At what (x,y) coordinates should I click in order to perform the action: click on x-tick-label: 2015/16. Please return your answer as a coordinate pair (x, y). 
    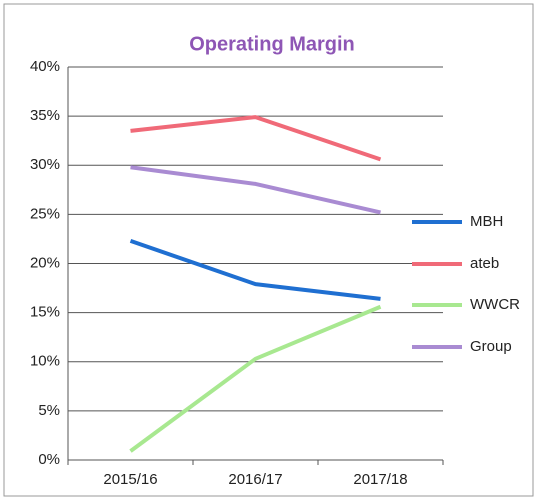
    Looking at the image, I should click on (130, 479).